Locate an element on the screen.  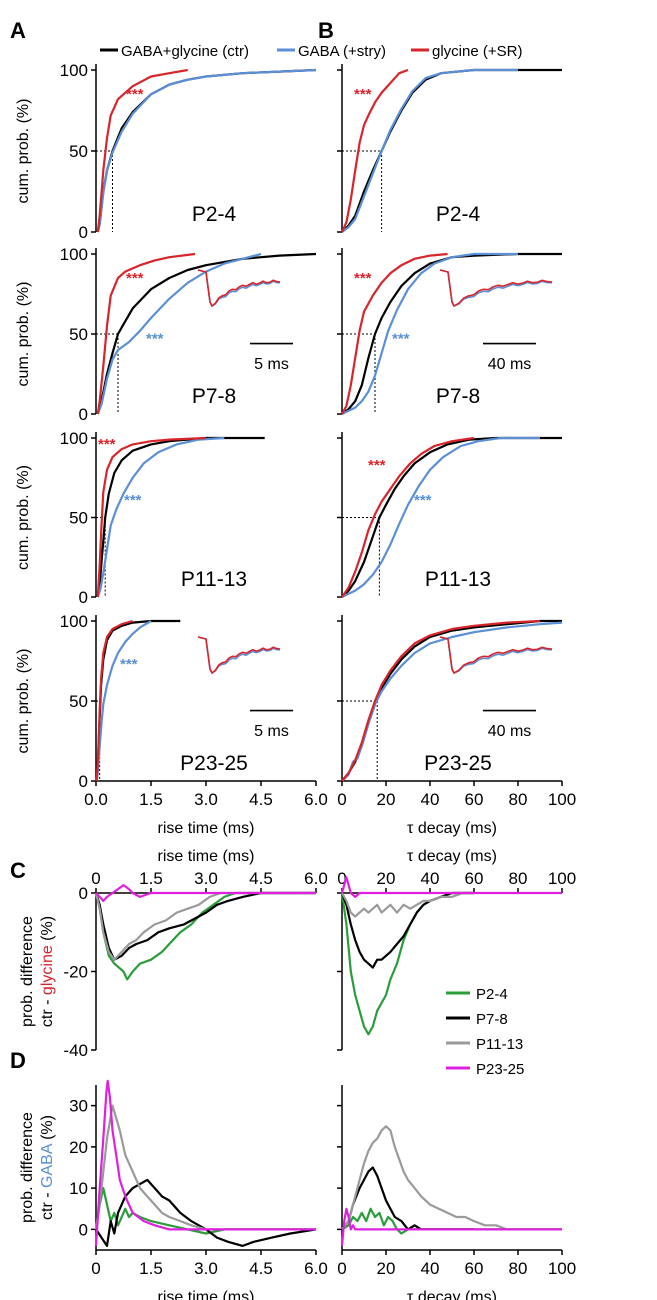
cum-panel-decay-p1113: P11-13 *** *** is located at coordinates (449, 515).